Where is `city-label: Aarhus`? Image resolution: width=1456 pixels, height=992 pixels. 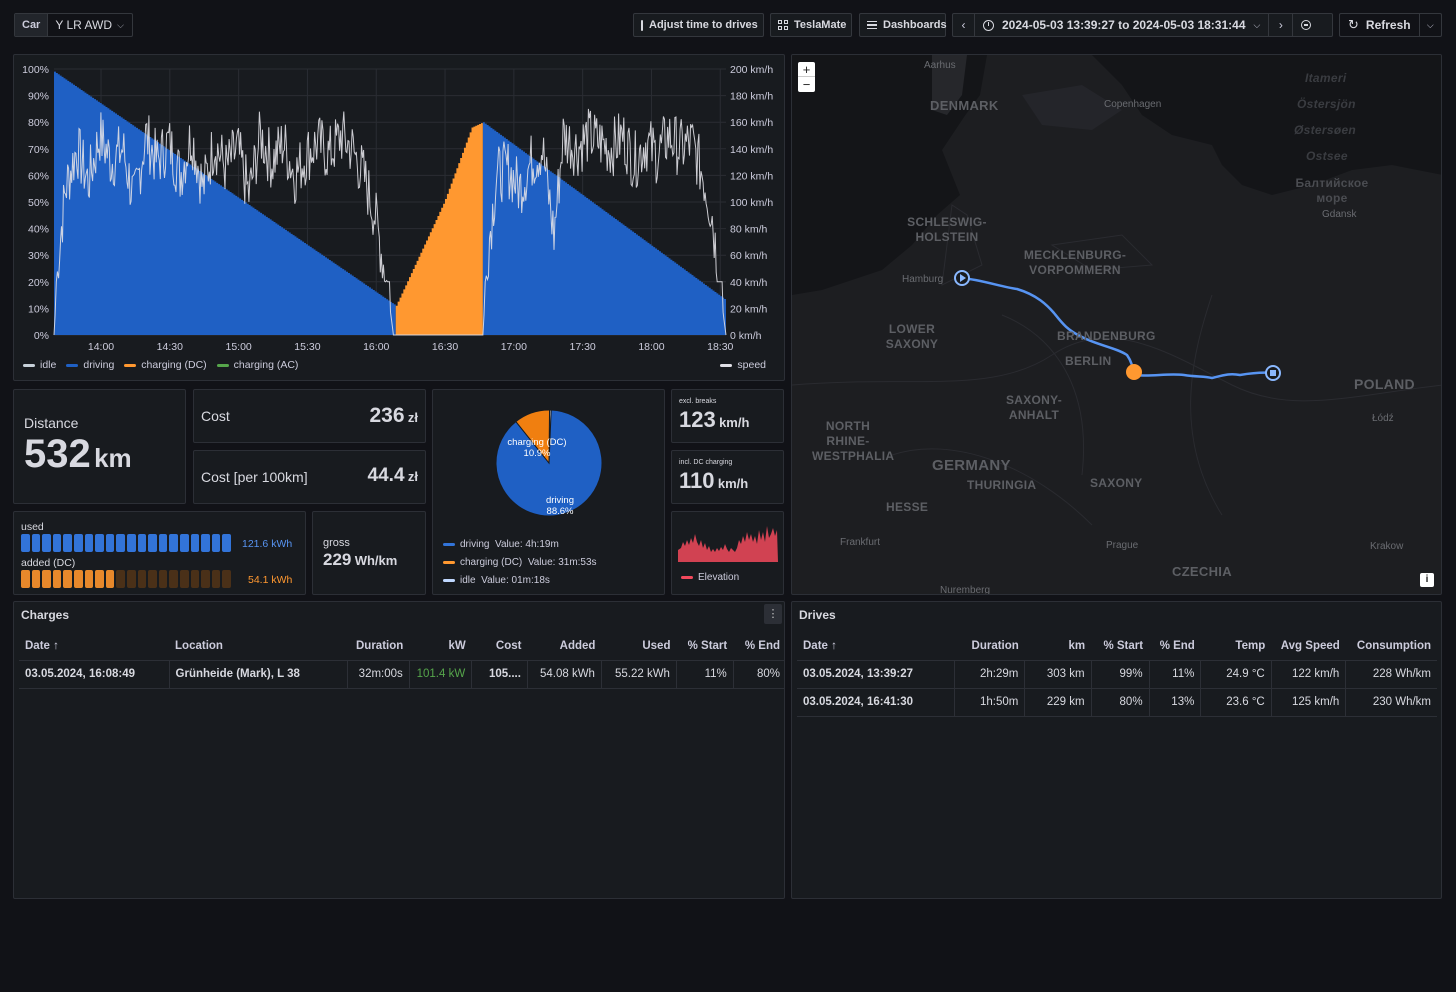
city-label: Aarhus is located at coordinates (940, 65).